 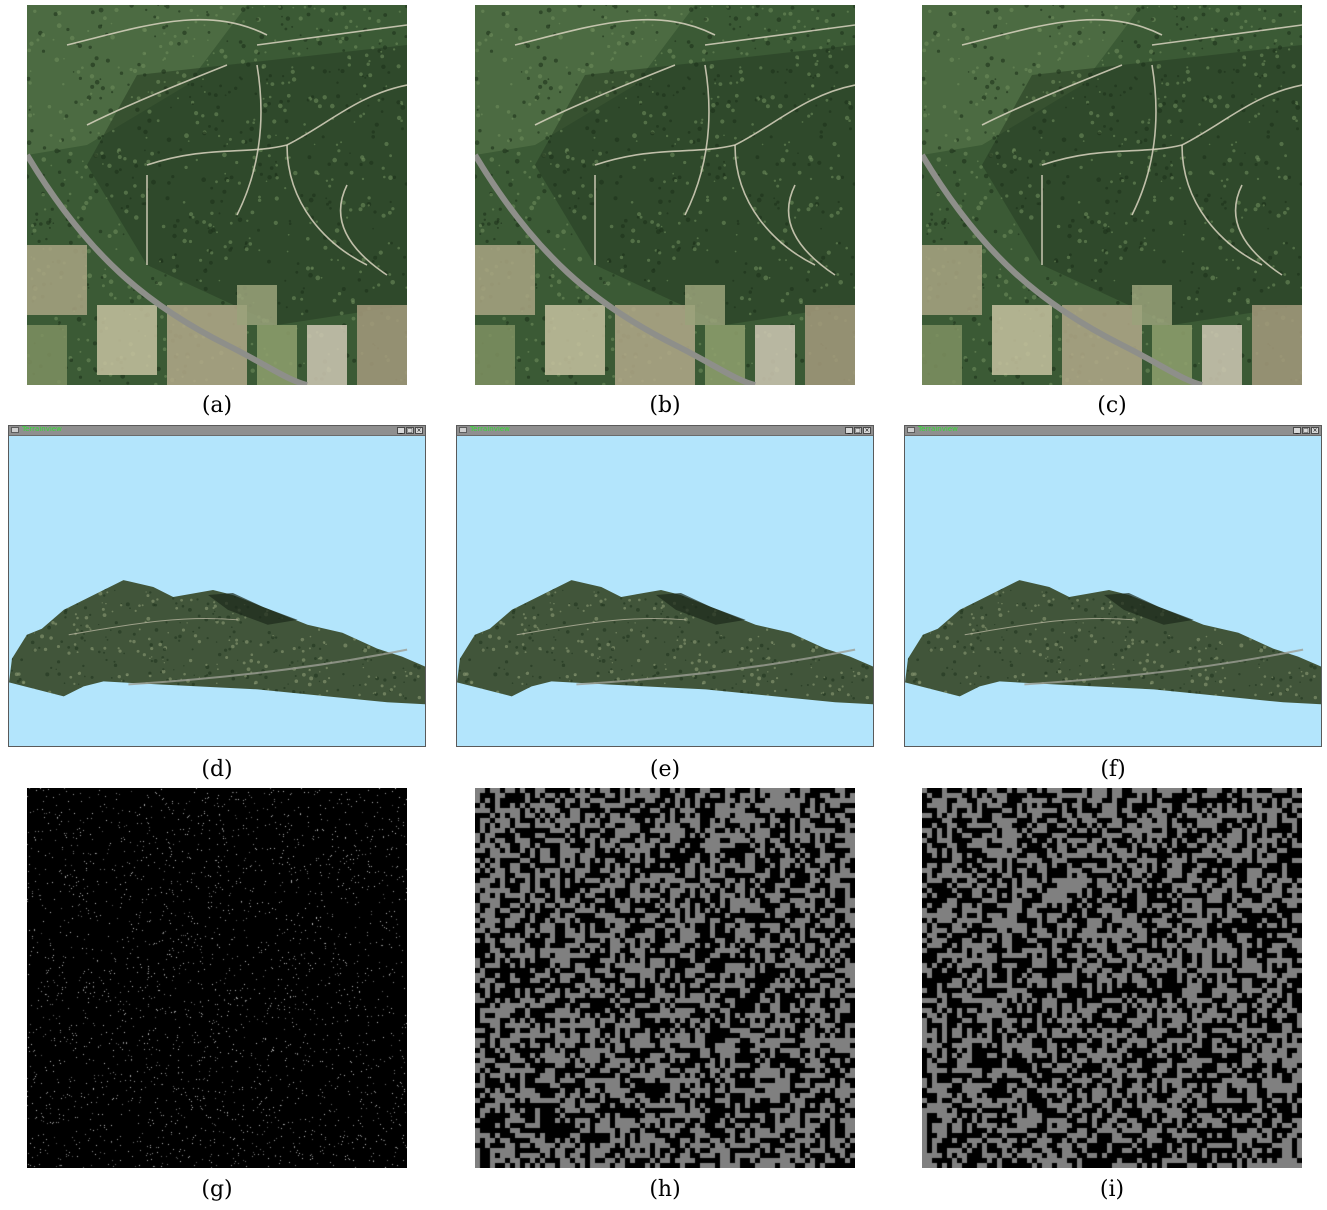 What do you see at coordinates (1112, 1189) in the screenshot?
I see `caption-i: (i)` at bounding box center [1112, 1189].